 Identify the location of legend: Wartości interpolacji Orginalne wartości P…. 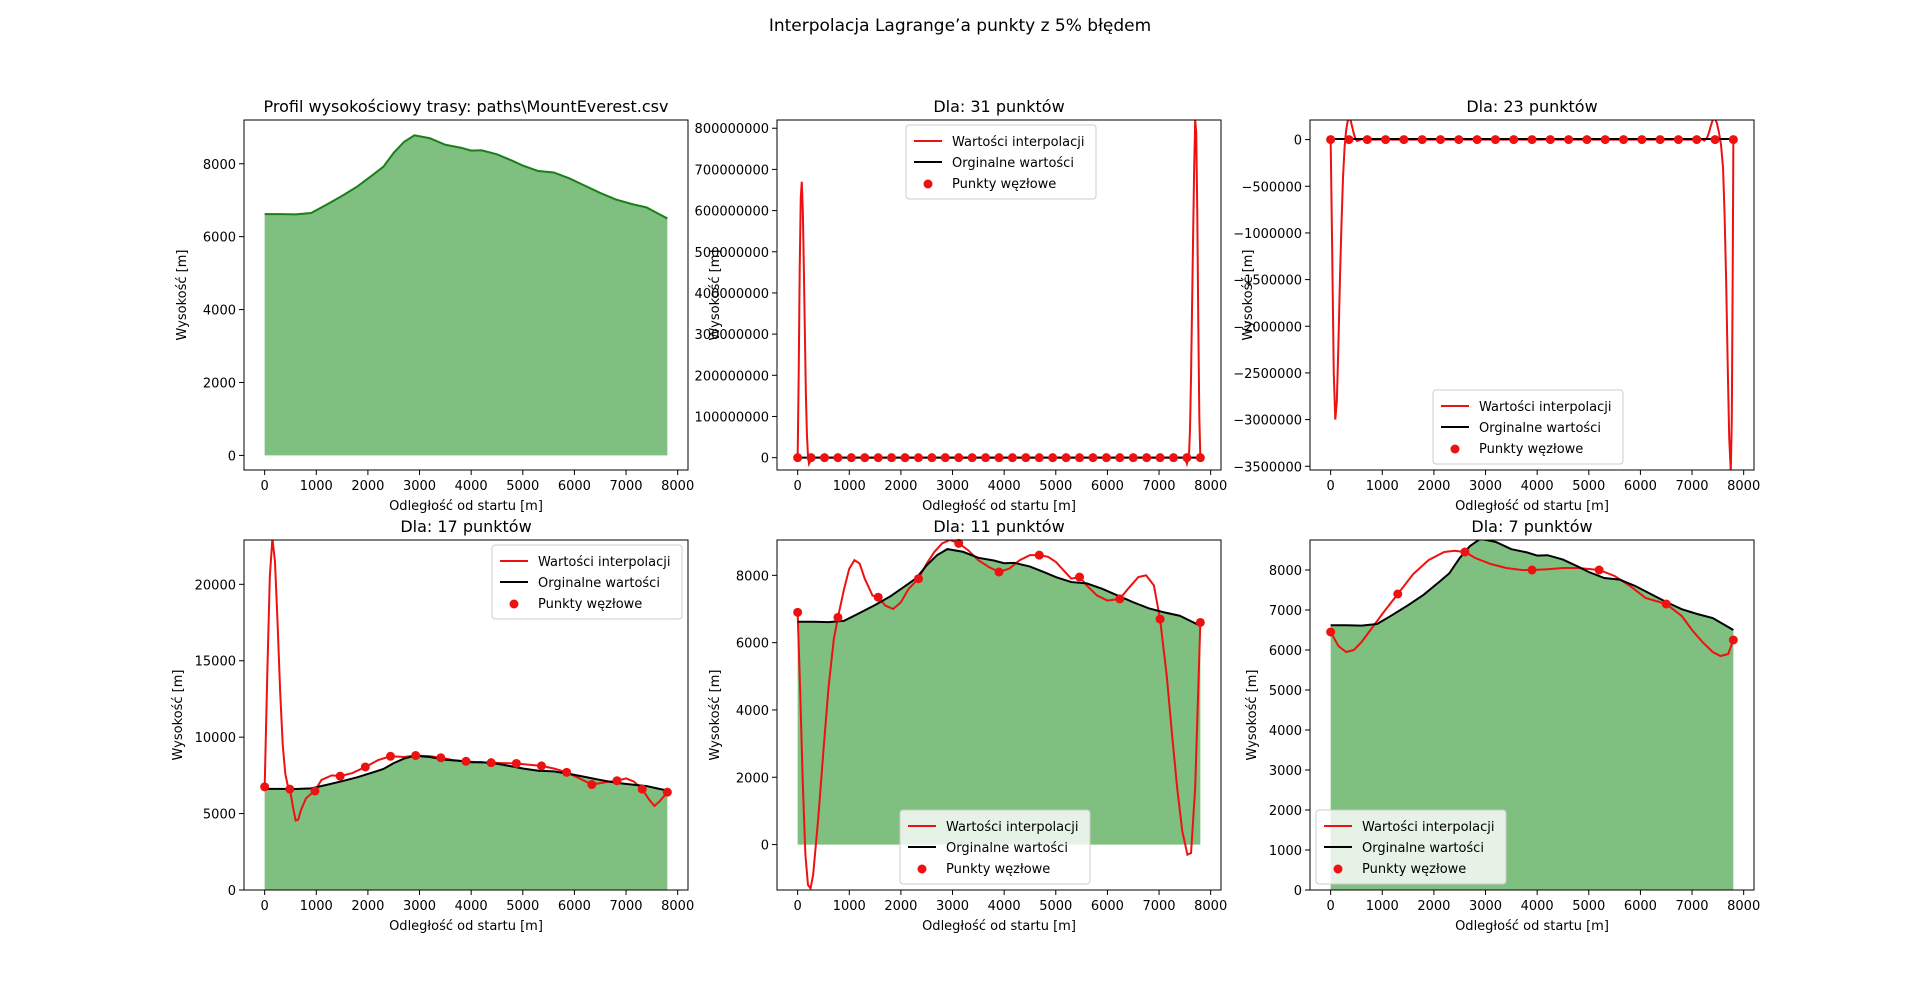
(587, 582).